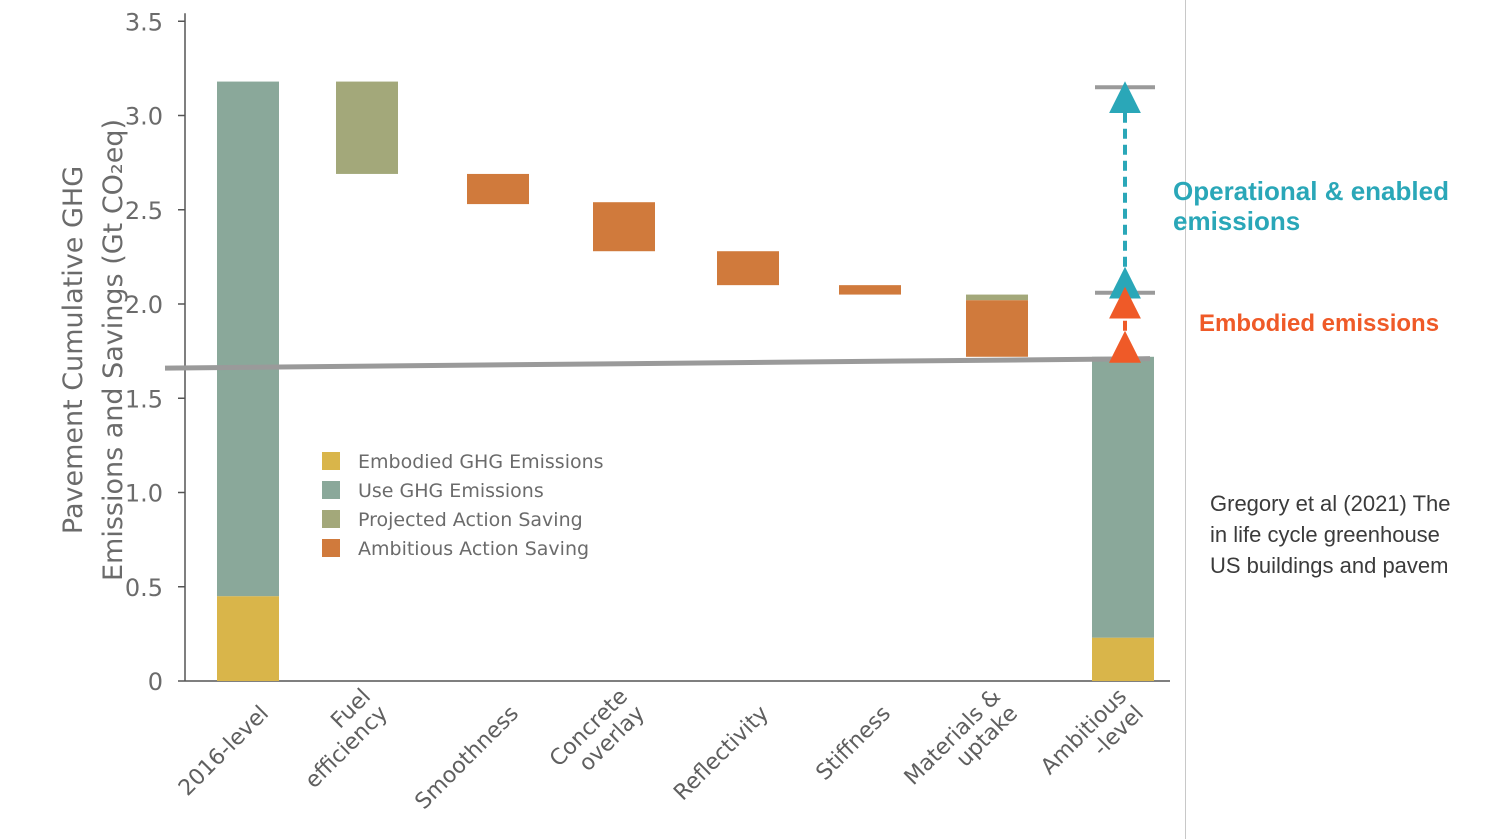 The image size is (1509, 839). What do you see at coordinates (144, 211) in the screenshot?
I see `y-tick-label: 2.5` at bounding box center [144, 211].